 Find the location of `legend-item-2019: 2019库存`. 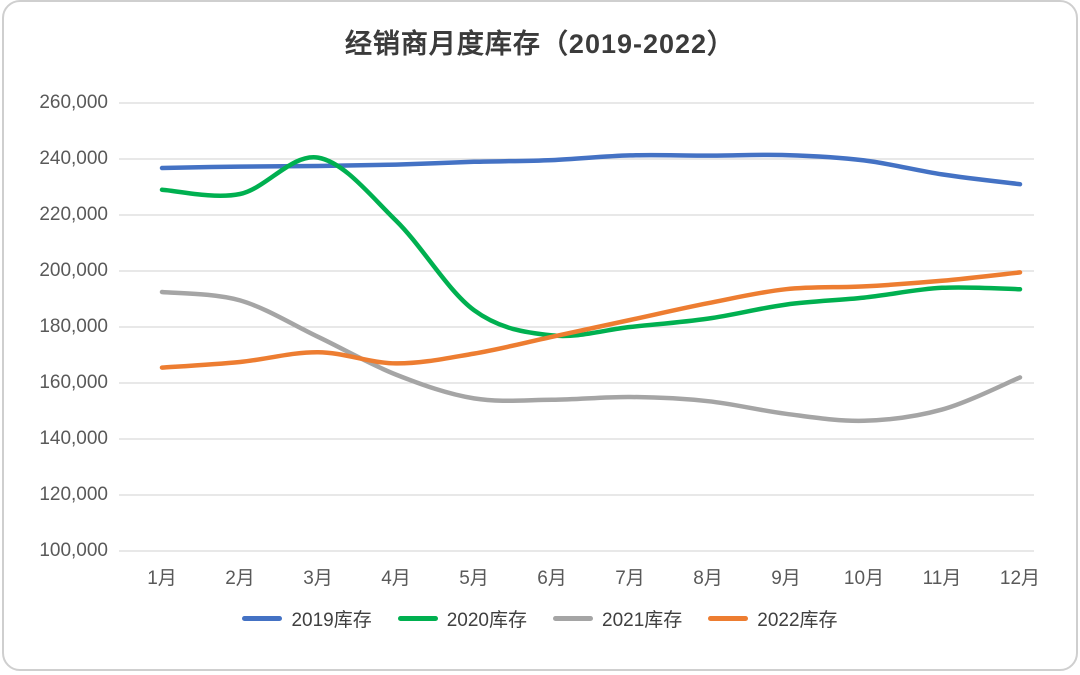

legend-item-2019: 2019库存 is located at coordinates (307, 618).